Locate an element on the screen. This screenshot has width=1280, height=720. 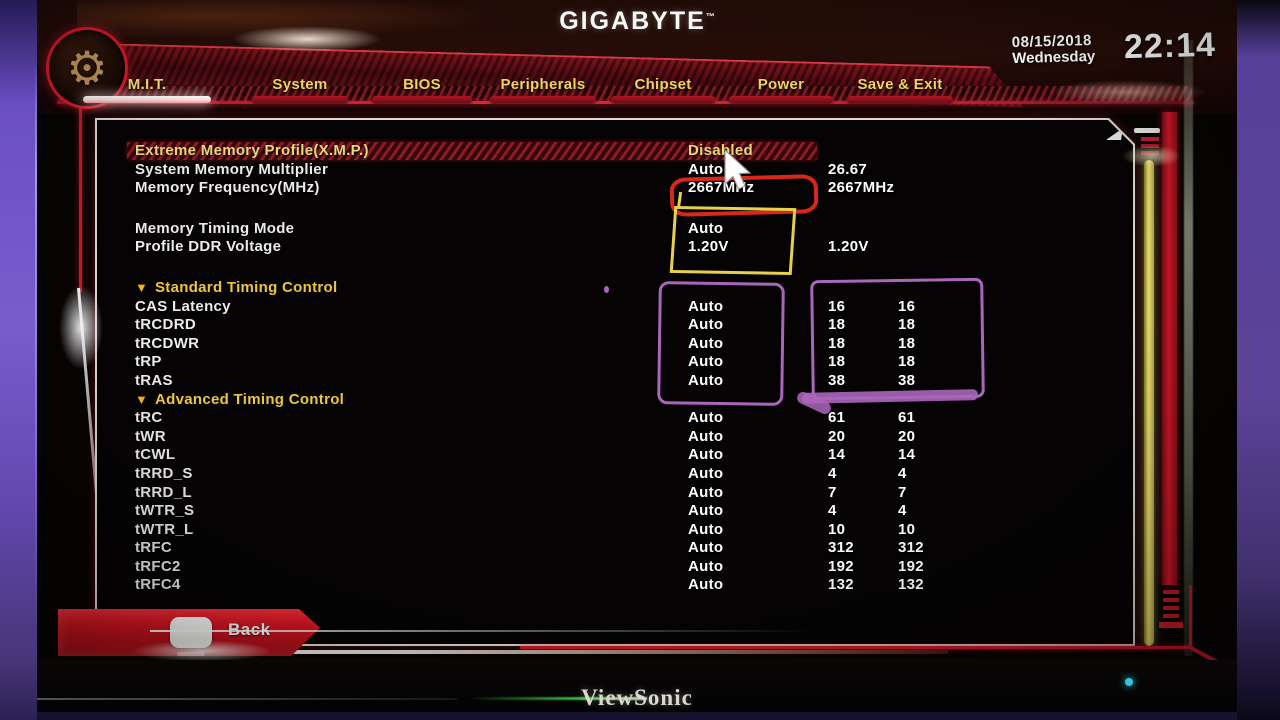
row-highlight is located at coordinates (472, 151).